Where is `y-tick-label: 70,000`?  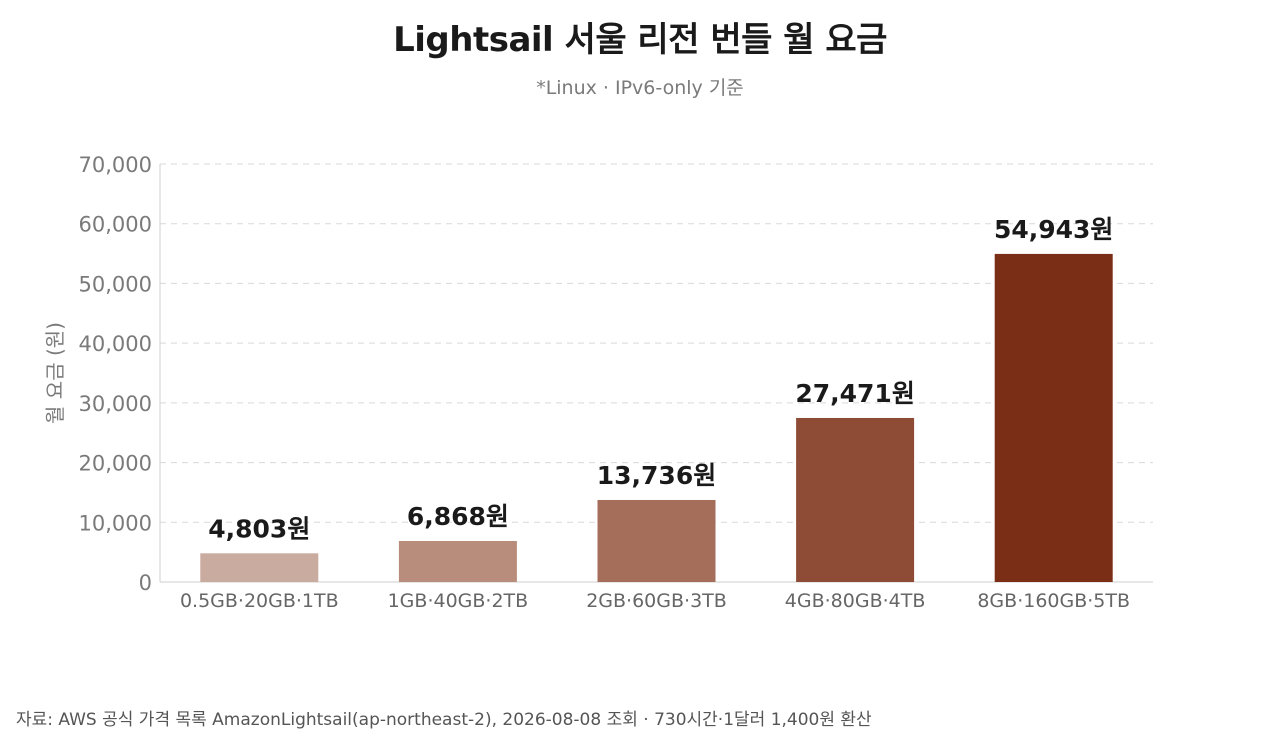 y-tick-label: 70,000 is located at coordinates (115, 165).